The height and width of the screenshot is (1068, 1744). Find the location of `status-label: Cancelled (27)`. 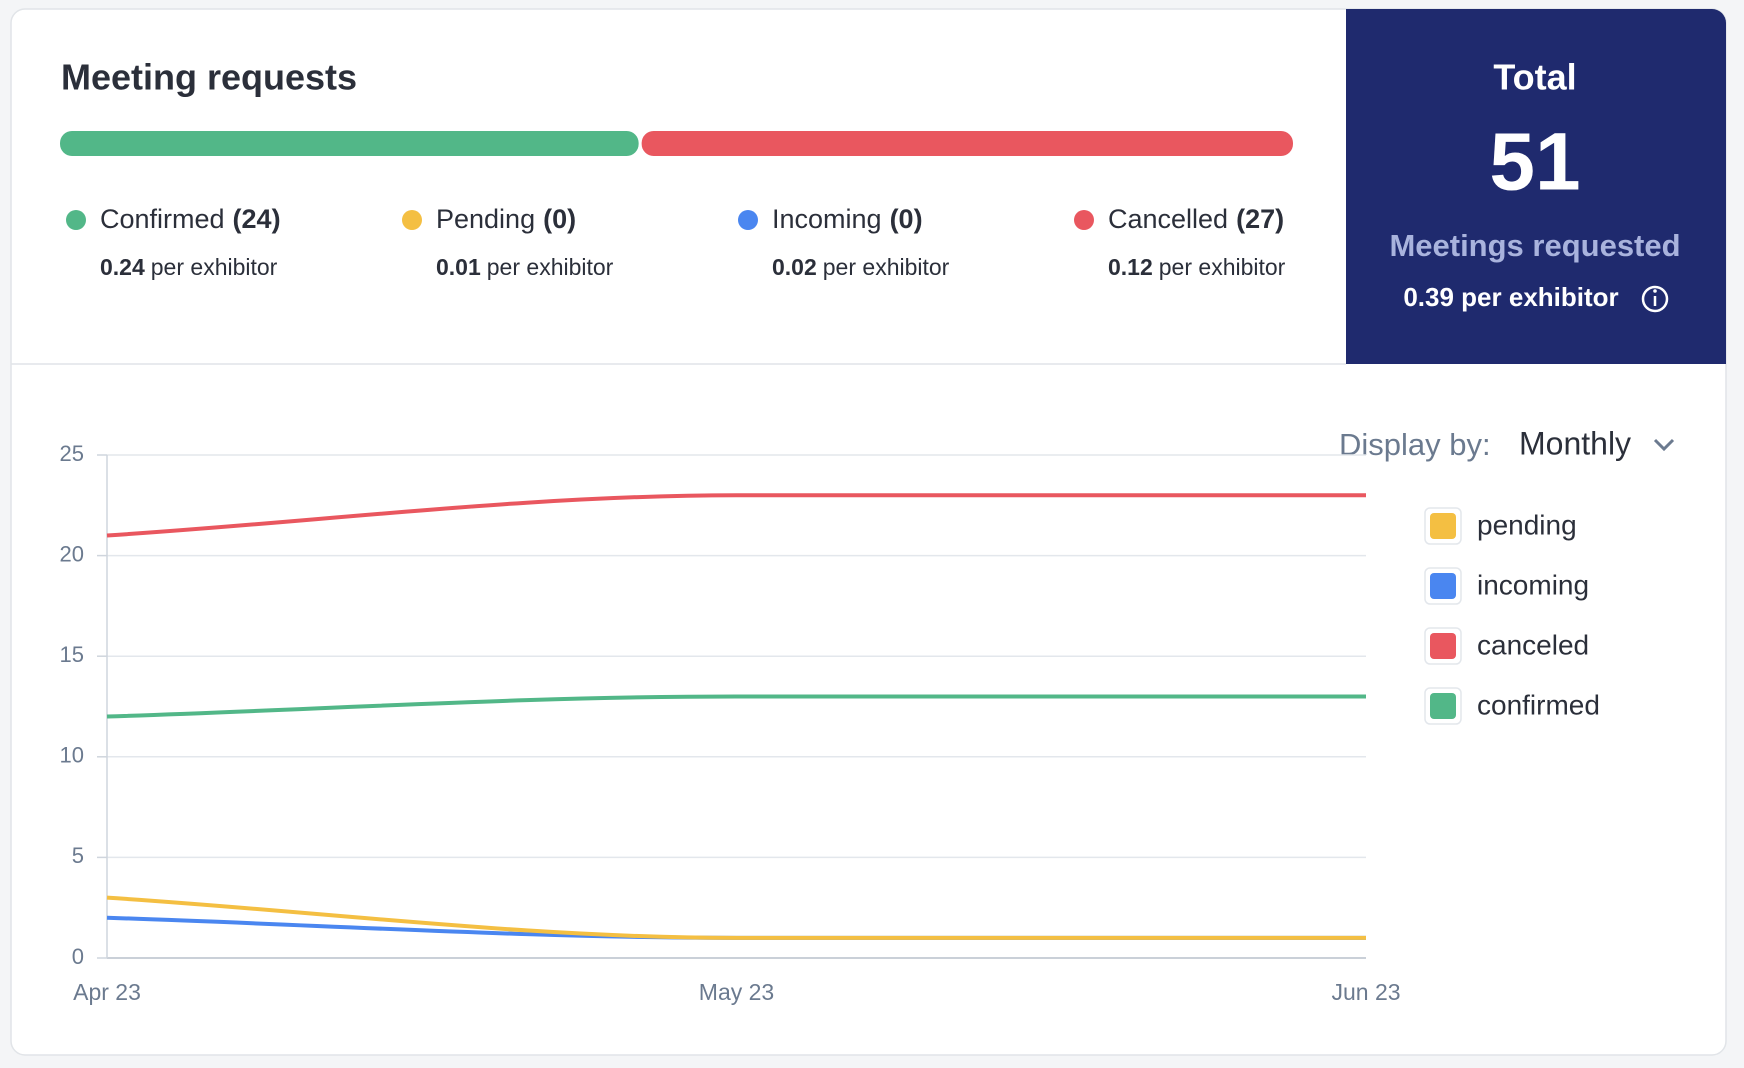

status-label: Cancelled (27) is located at coordinates (1196, 219).